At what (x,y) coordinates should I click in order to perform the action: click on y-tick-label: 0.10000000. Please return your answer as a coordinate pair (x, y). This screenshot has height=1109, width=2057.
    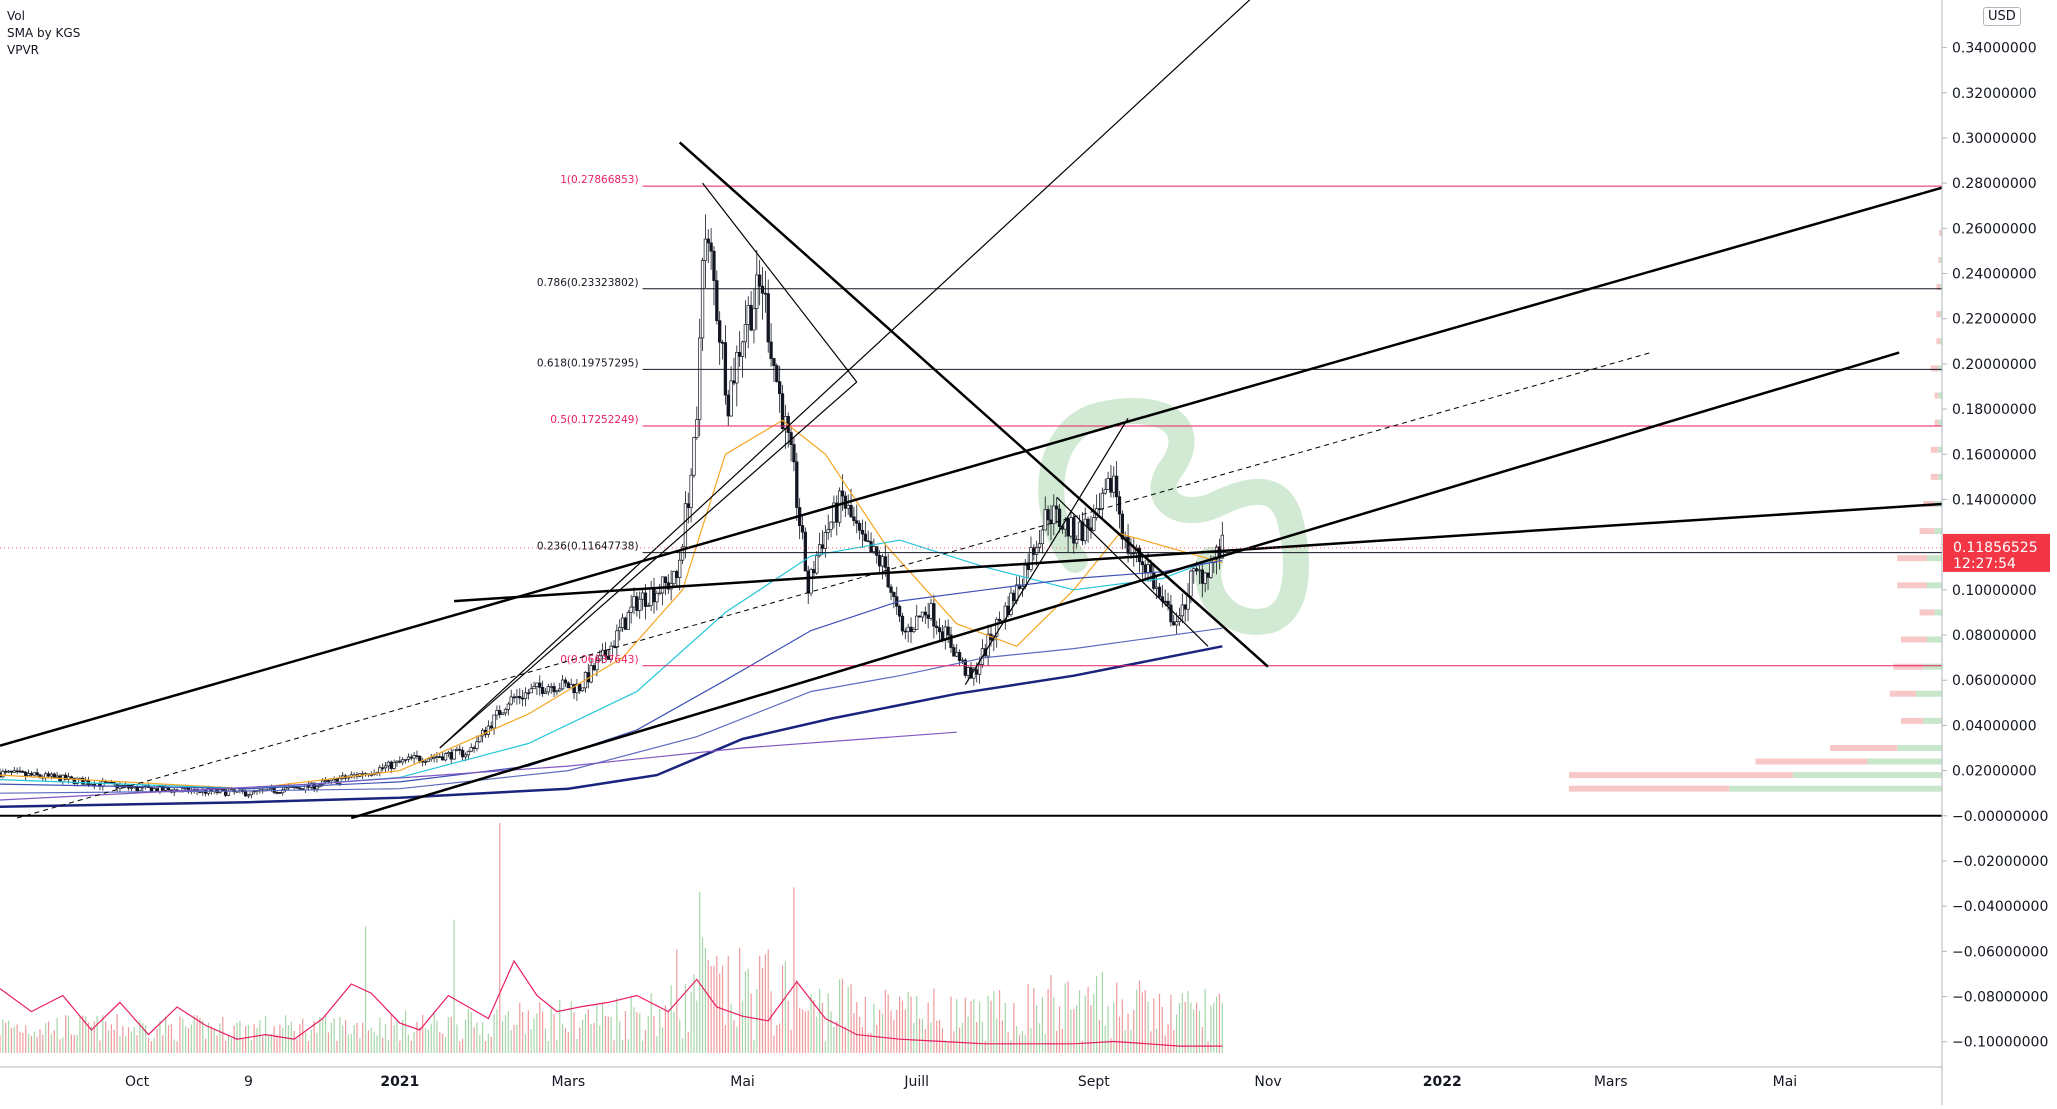
    Looking at the image, I should click on (1994, 591).